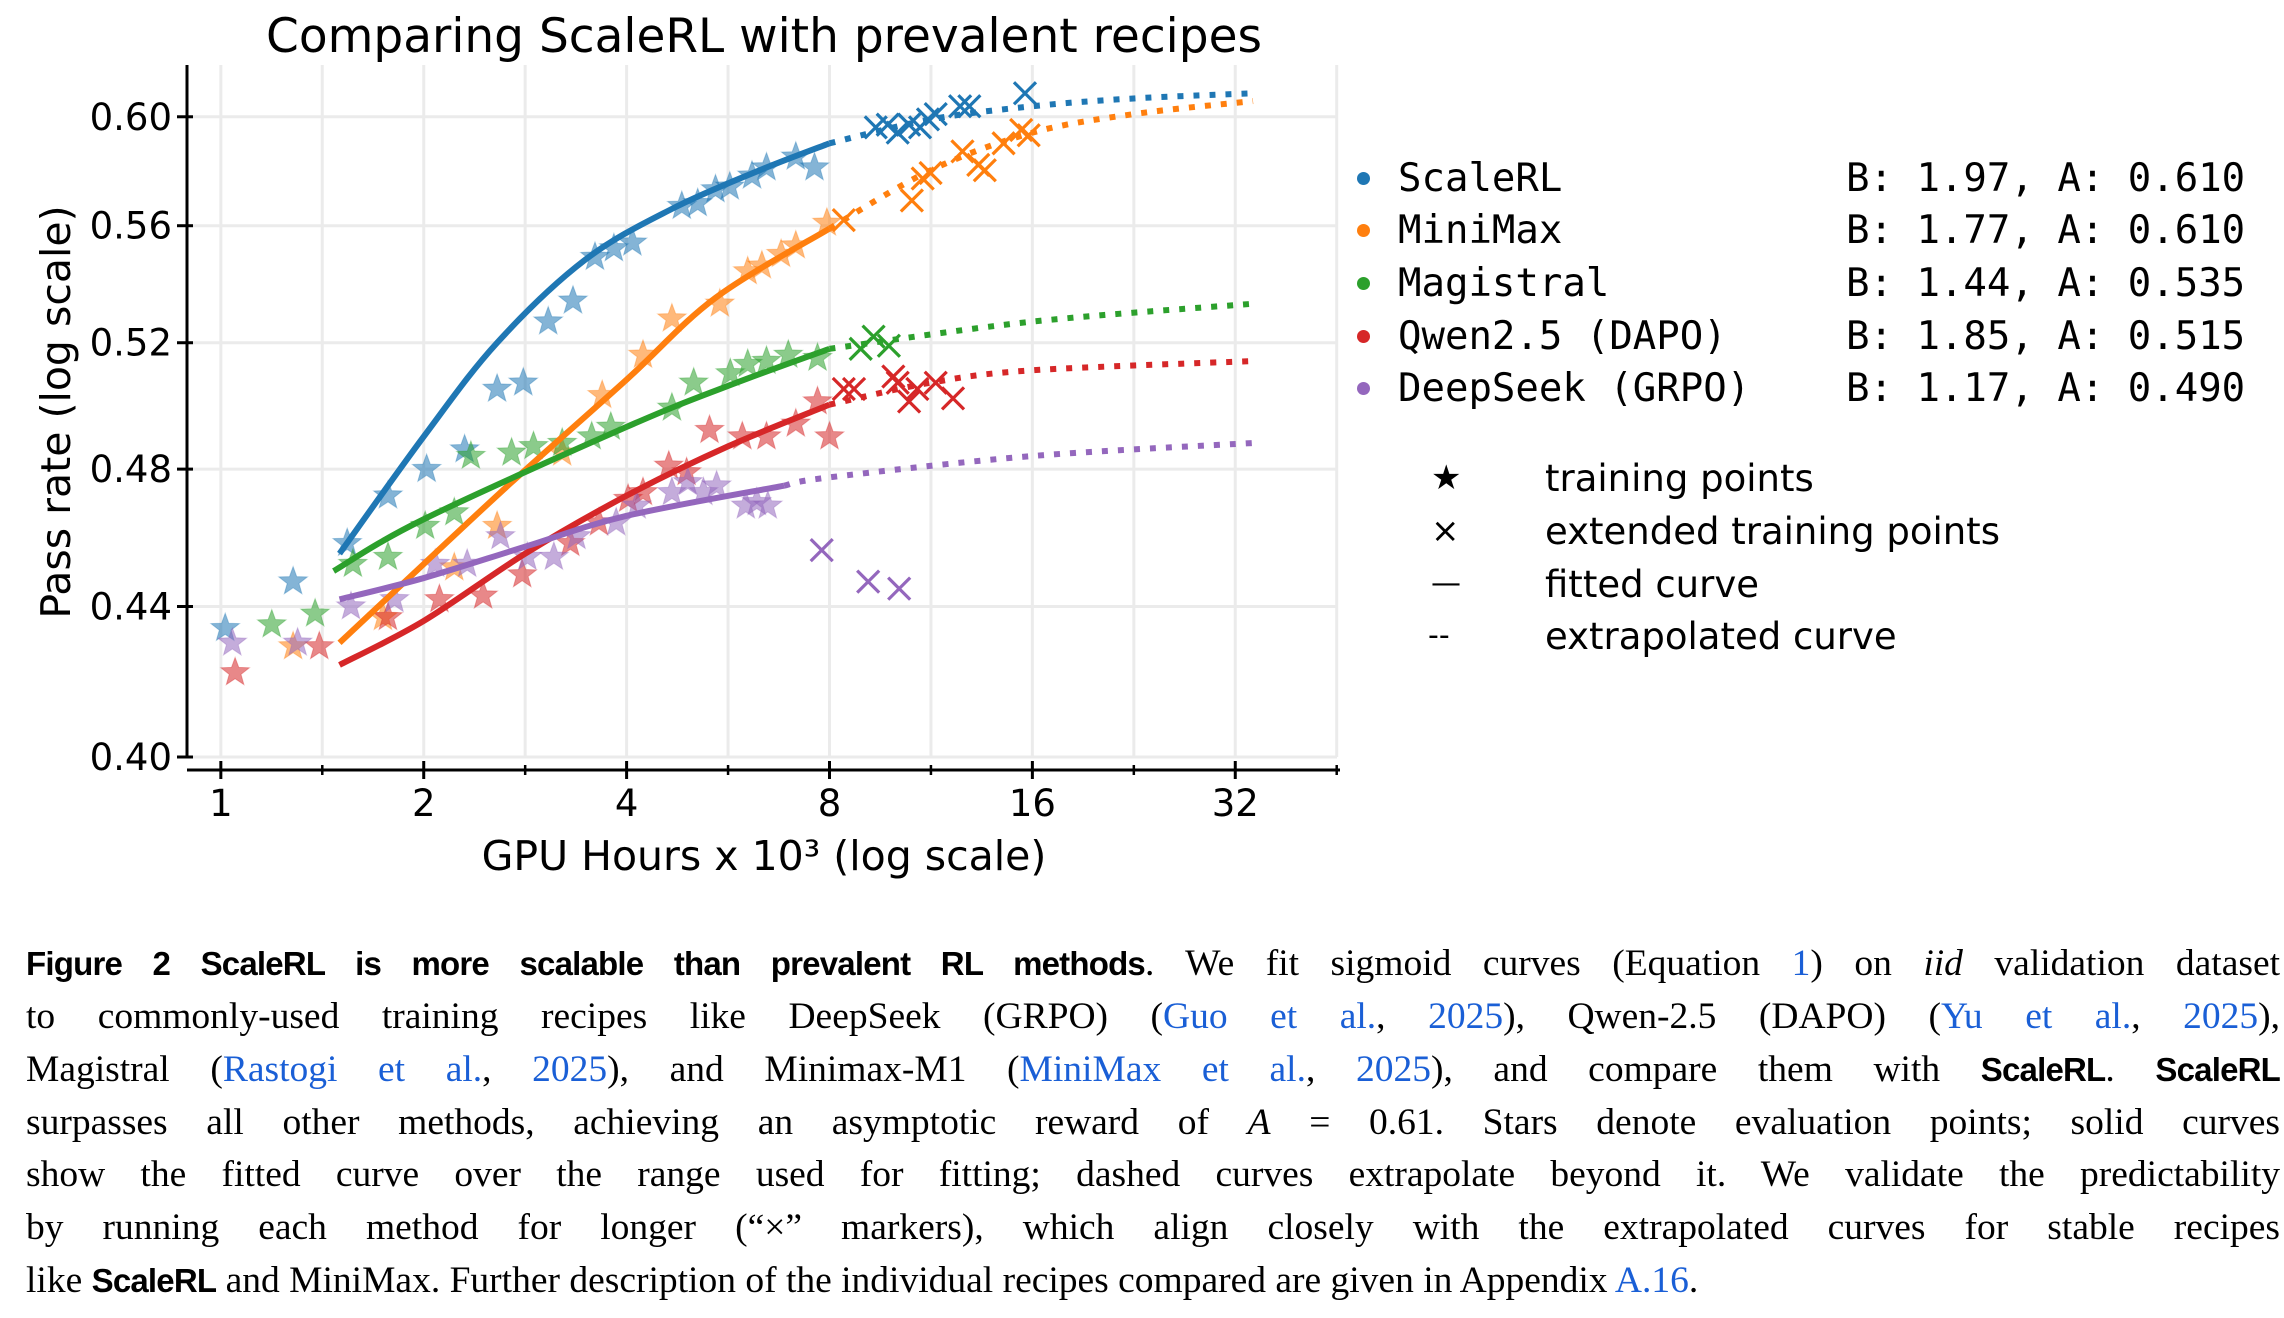 The image size is (2284, 1318). Describe the element at coordinates (1574, 388) in the screenshot. I see `legend-series-name: DeepSeek (GRPO)` at that location.